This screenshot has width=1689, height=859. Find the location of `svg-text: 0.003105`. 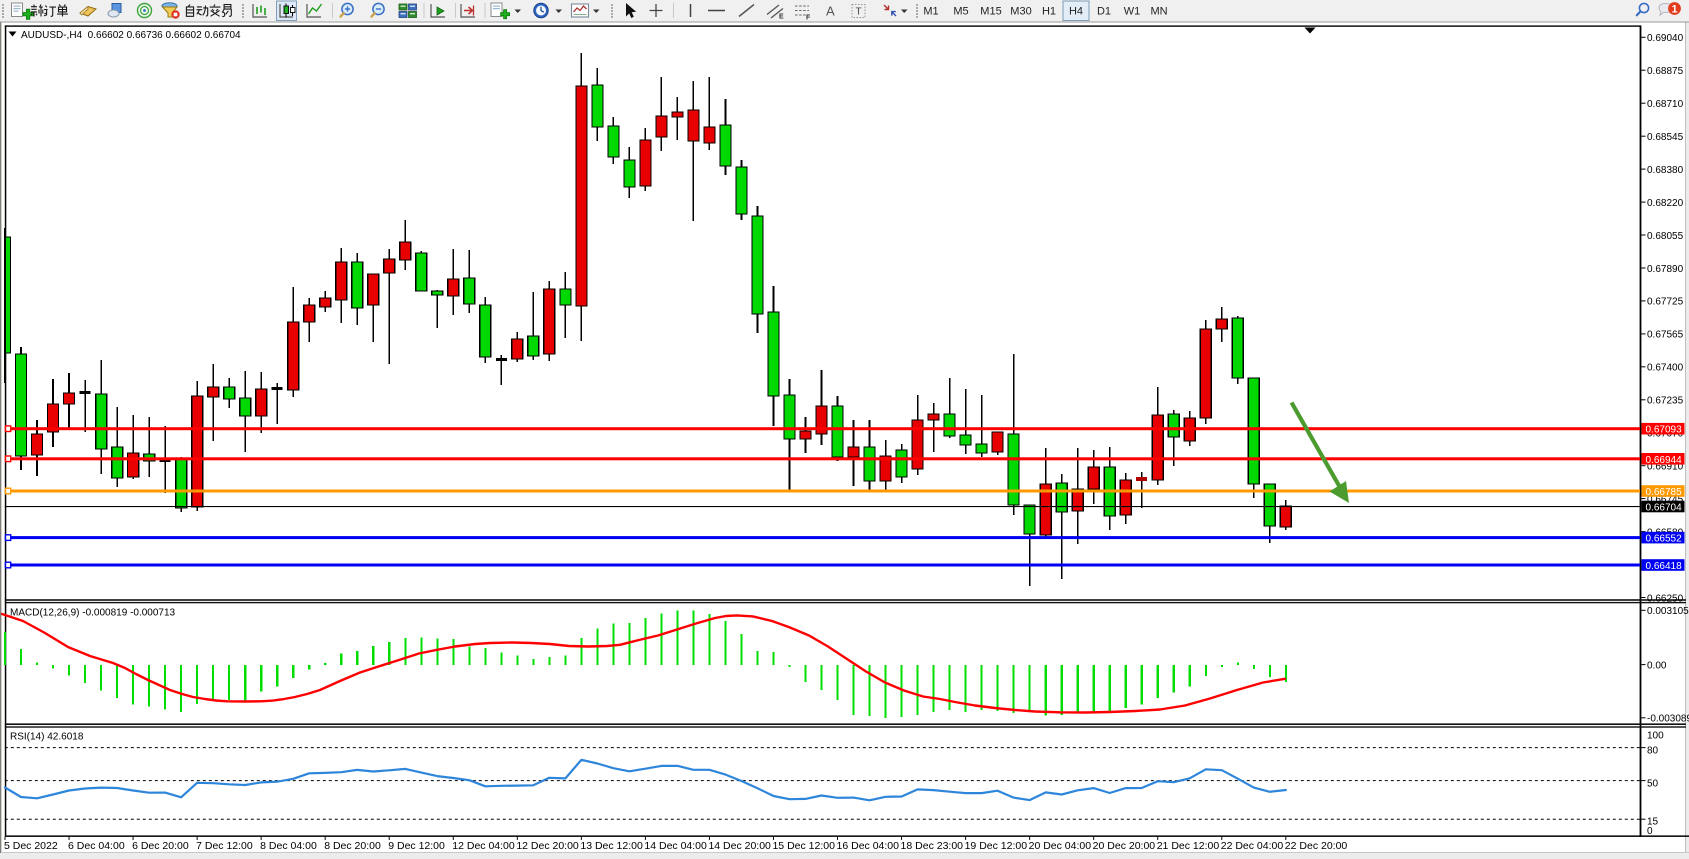

svg-text: 0.003105 is located at coordinates (1668, 611).